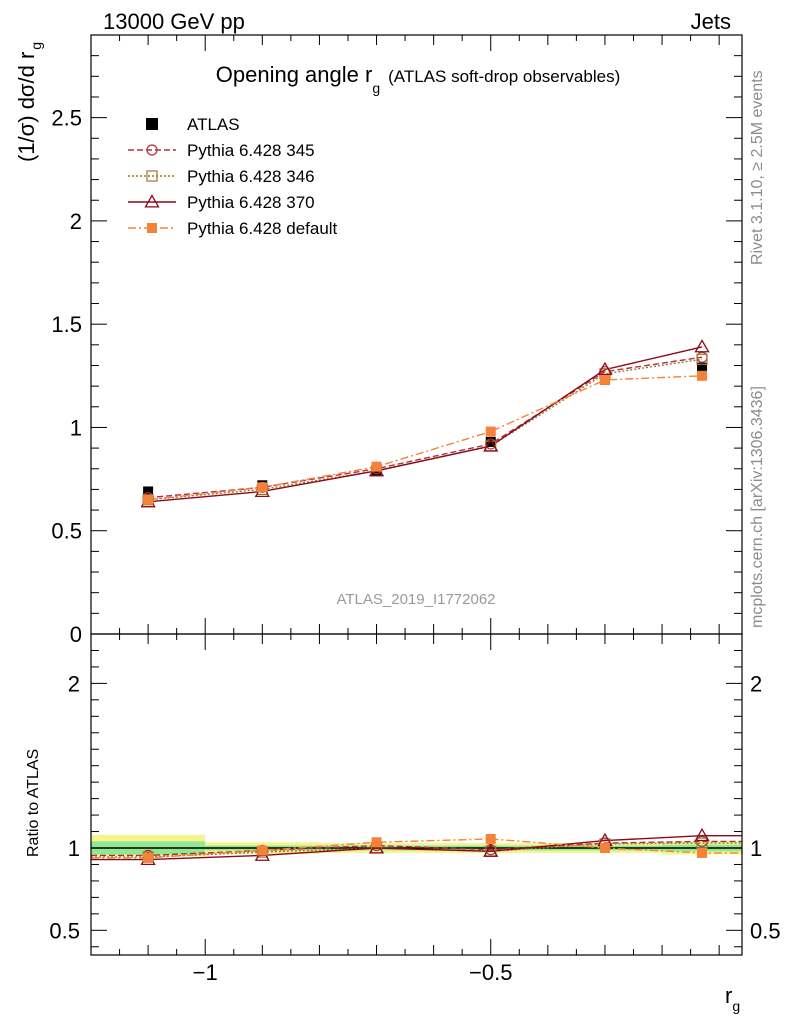 This screenshot has width=786, height=1024. Describe the element at coordinates (415, 599) in the screenshot. I see `analysis-id-label: ATLAS_2019_I1772062` at that location.